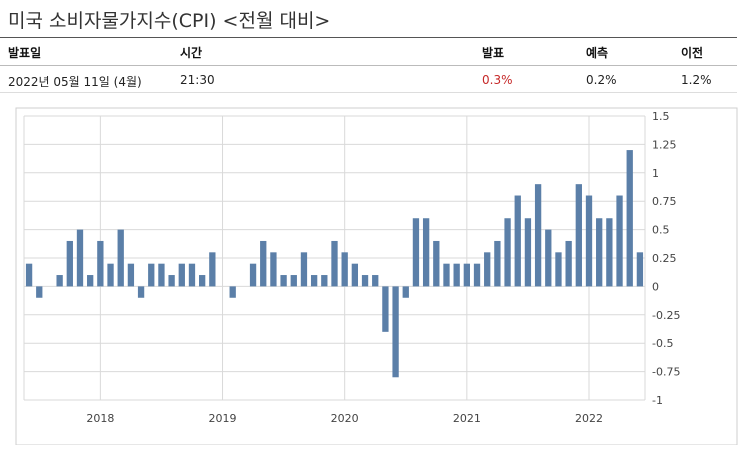 This screenshot has width=743, height=449. I want to click on header-date: 발표일, so click(25, 53).